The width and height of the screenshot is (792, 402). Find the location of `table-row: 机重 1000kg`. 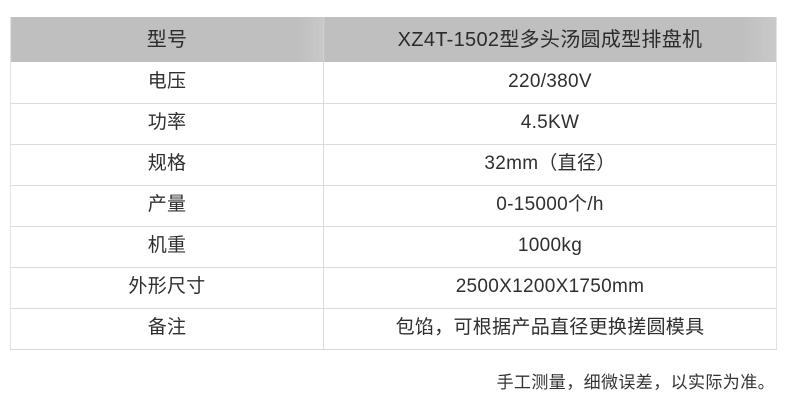

table-row: 机重 1000kg is located at coordinates (393, 247).